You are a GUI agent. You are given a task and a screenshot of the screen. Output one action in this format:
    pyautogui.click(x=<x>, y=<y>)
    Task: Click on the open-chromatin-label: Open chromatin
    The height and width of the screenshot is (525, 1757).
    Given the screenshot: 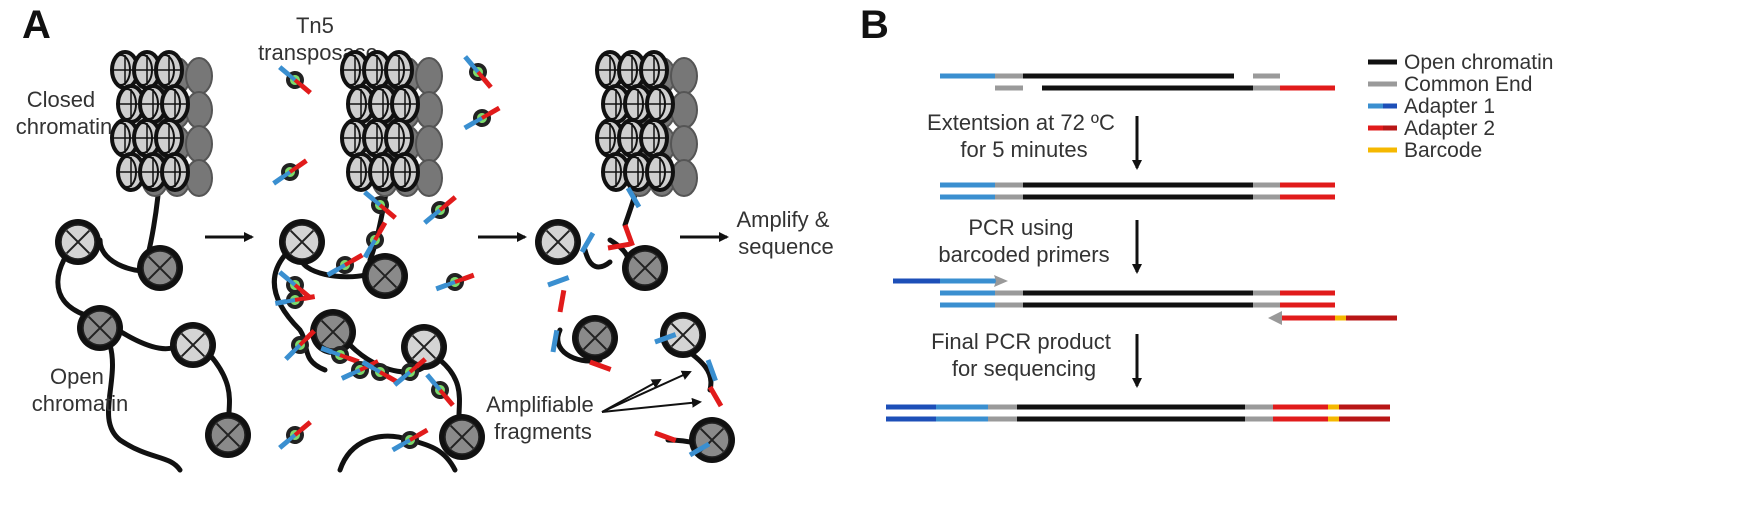 What is the action you would take?
    pyautogui.click(x=80, y=390)
    